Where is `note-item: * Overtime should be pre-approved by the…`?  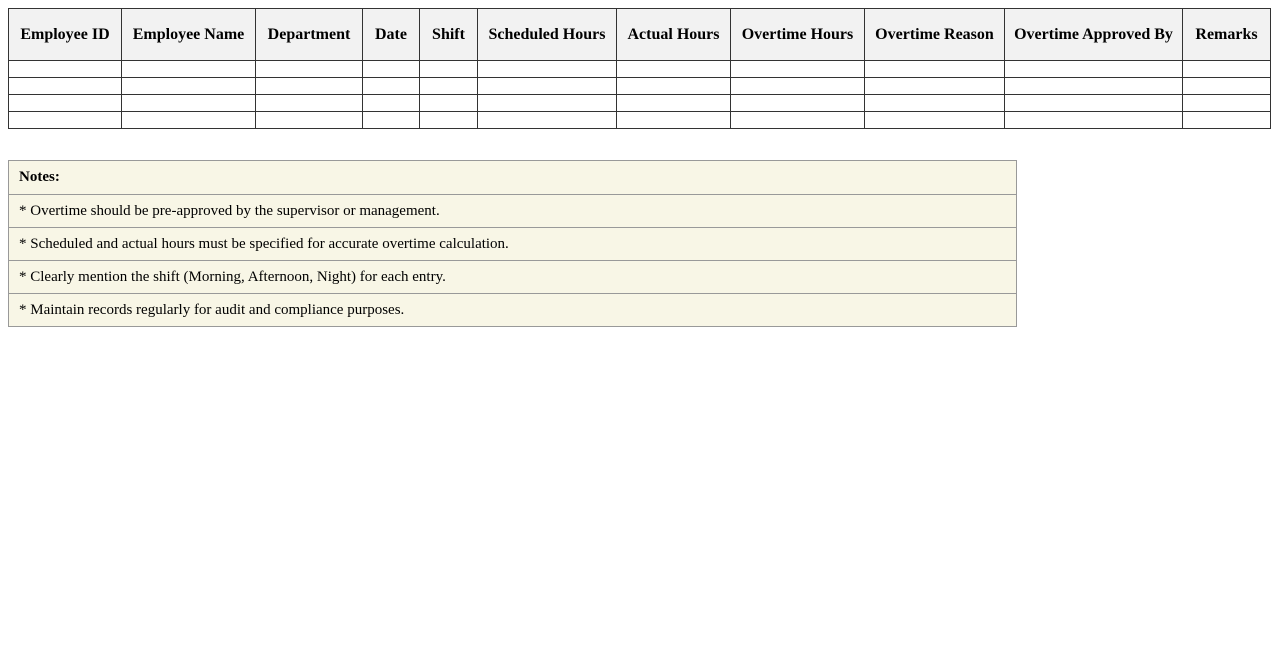
note-item: * Overtime should be pre-approved by the… is located at coordinates (512, 210).